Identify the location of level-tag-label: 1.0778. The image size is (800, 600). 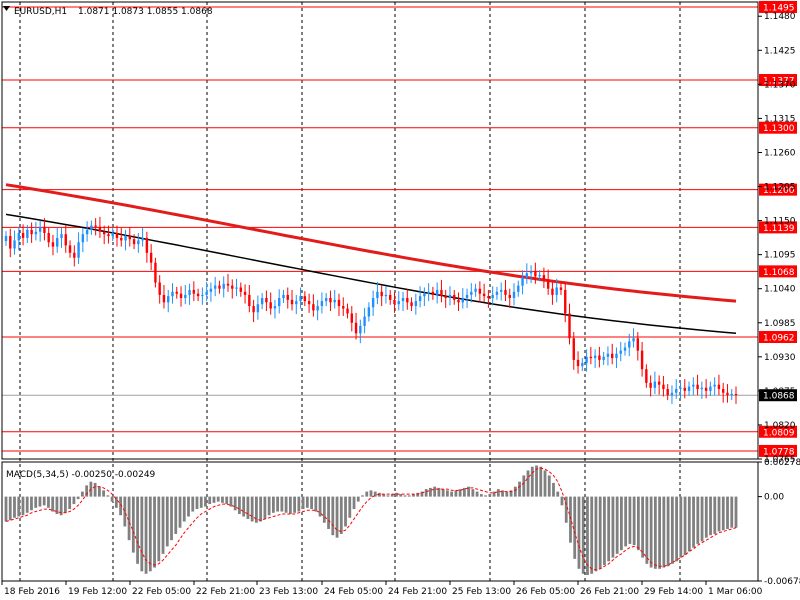
(779, 452).